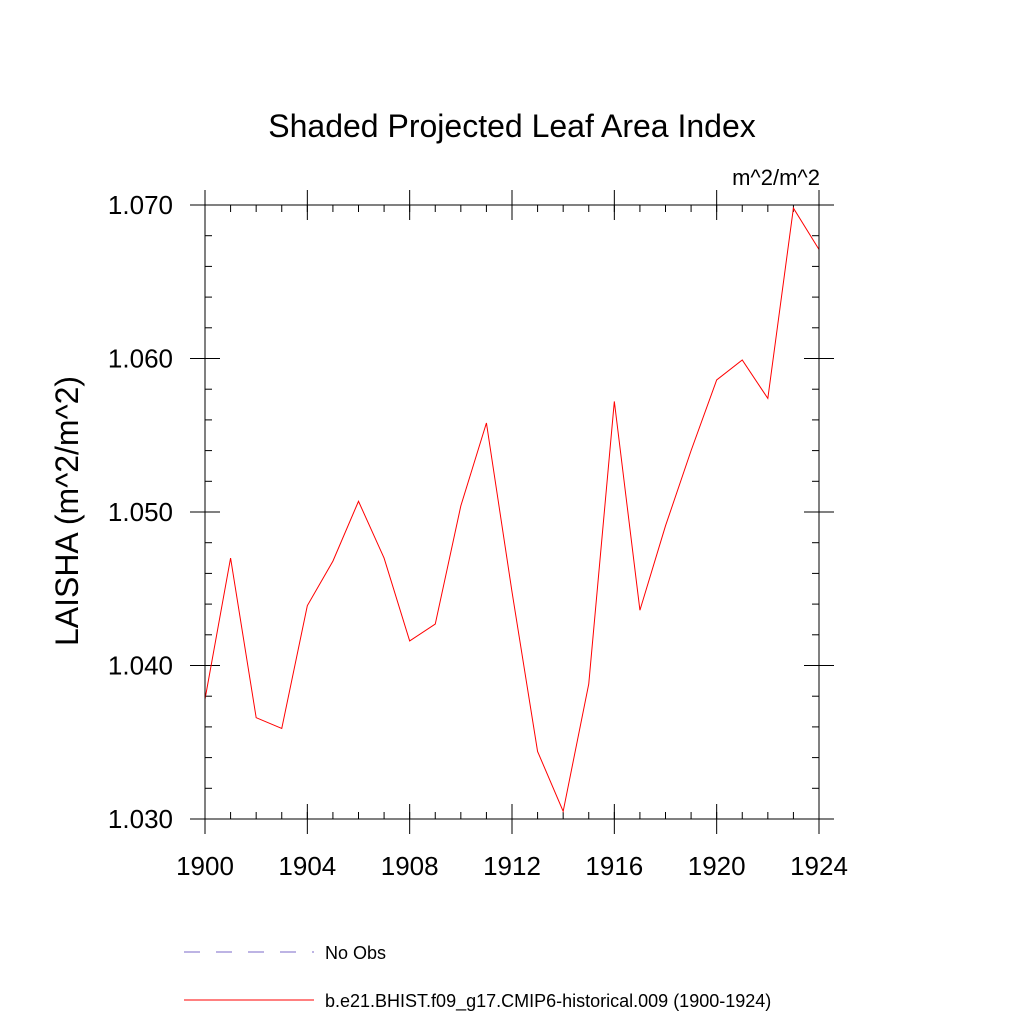 The height and width of the screenshot is (1024, 1024). Describe the element at coordinates (410, 866) in the screenshot. I see `x-tick-label: 1908` at that location.